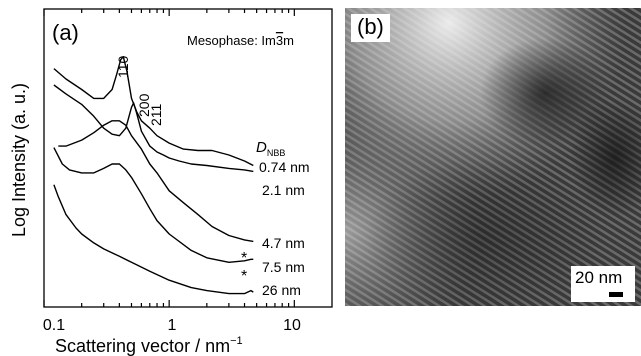  I want to click on mesophase-label: Mesophase: Im3m, so click(240, 40).